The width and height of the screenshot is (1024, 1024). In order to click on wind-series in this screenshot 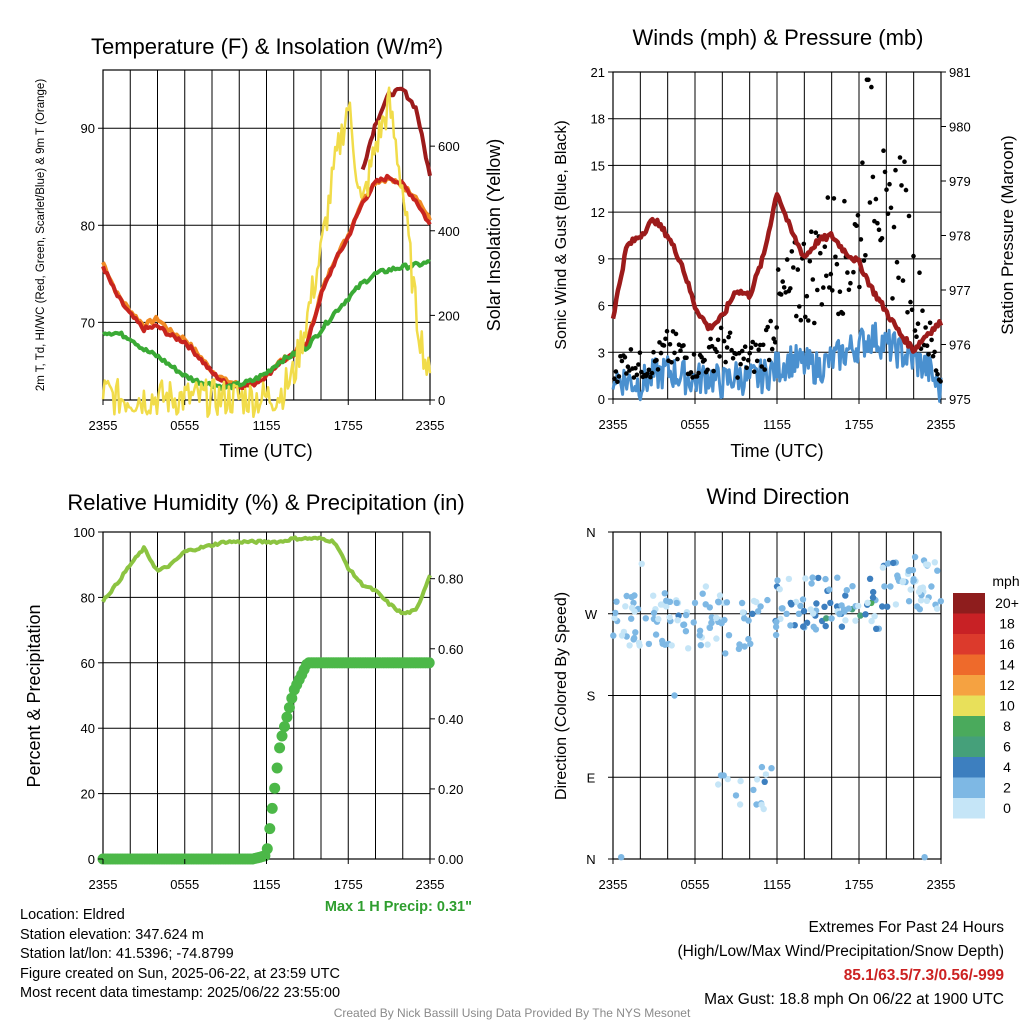, I will do `click(777, 240)`.